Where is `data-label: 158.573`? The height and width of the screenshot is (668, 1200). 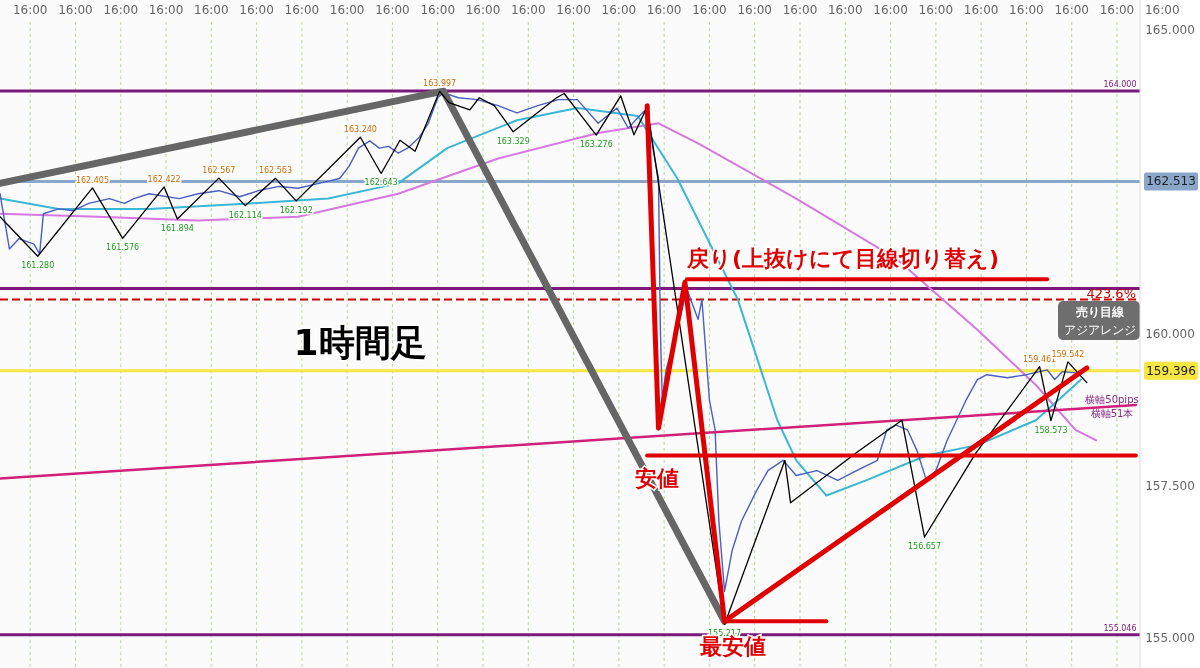
data-label: 158.573 is located at coordinates (1051, 430).